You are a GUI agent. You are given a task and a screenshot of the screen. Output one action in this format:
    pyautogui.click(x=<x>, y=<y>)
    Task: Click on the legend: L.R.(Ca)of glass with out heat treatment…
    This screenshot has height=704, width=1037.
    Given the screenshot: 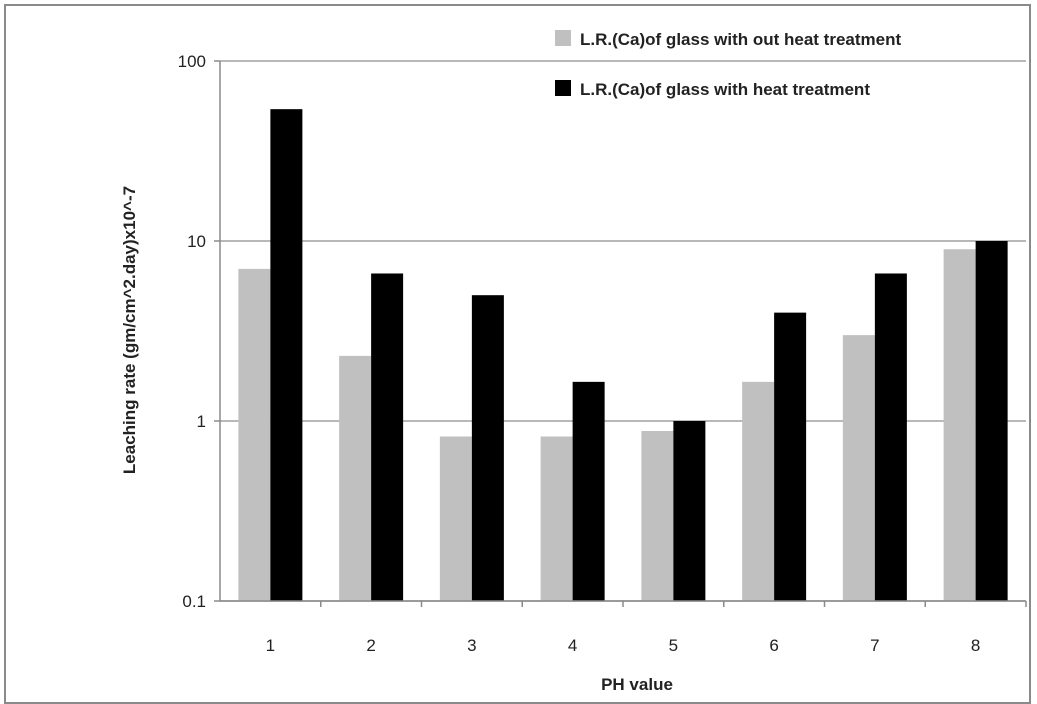 What is the action you would take?
    pyautogui.click(x=728, y=64)
    